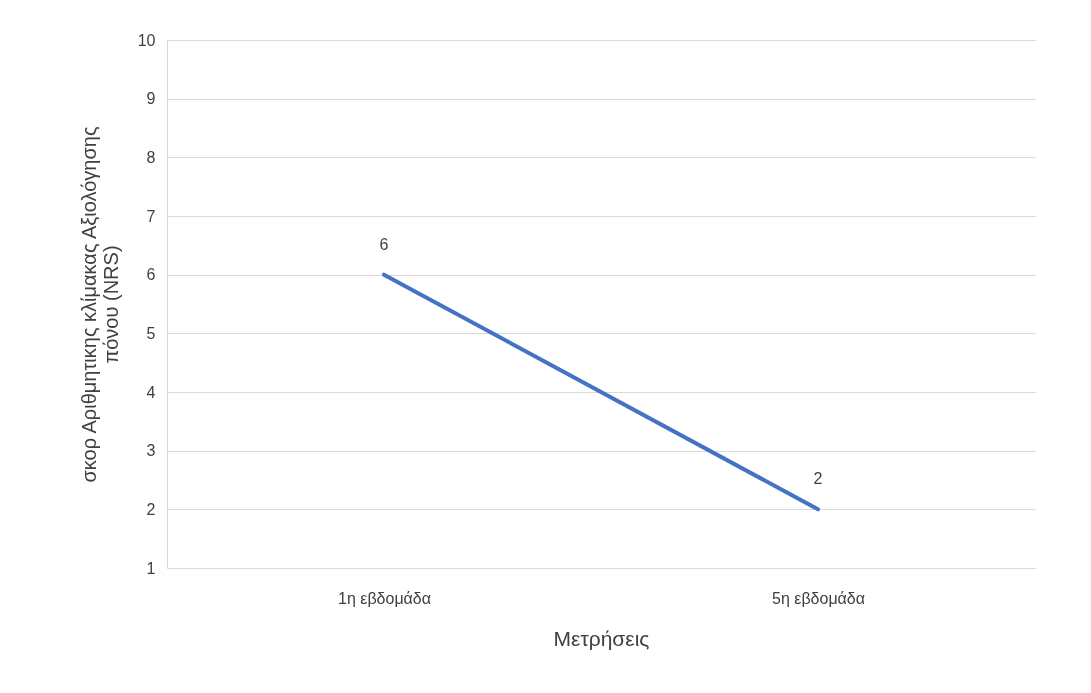  I want to click on y-tick-label: 3, so click(151, 451).